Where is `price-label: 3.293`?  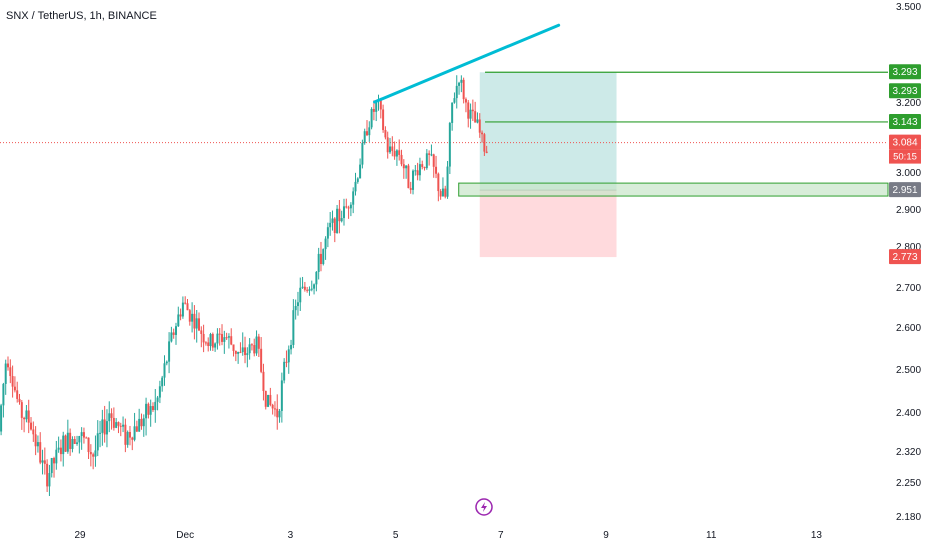 price-label: 3.293 is located at coordinates (904, 72).